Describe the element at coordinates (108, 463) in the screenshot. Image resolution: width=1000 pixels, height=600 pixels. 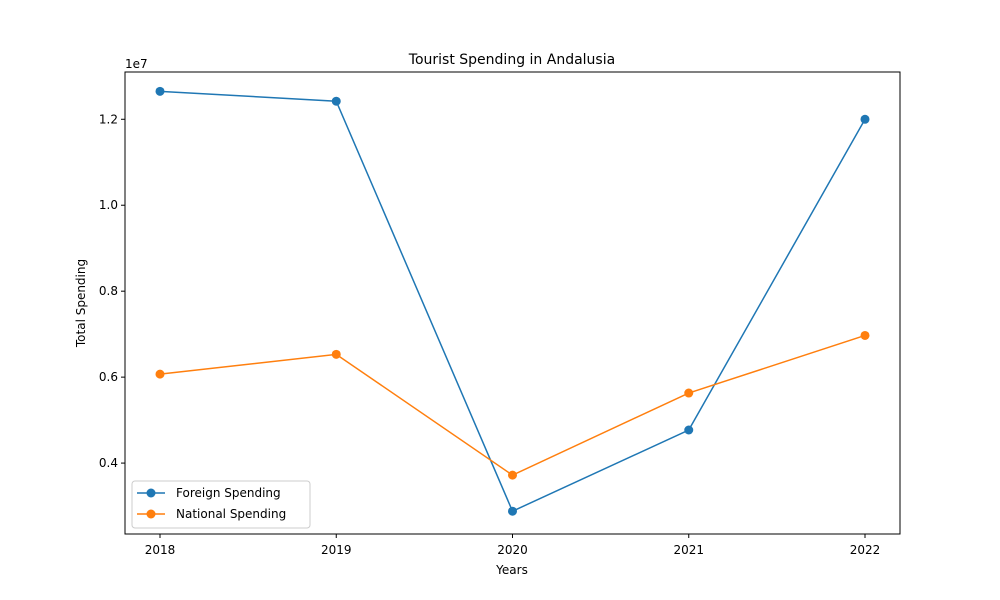
I see `y-tick-label: 0.4` at that location.